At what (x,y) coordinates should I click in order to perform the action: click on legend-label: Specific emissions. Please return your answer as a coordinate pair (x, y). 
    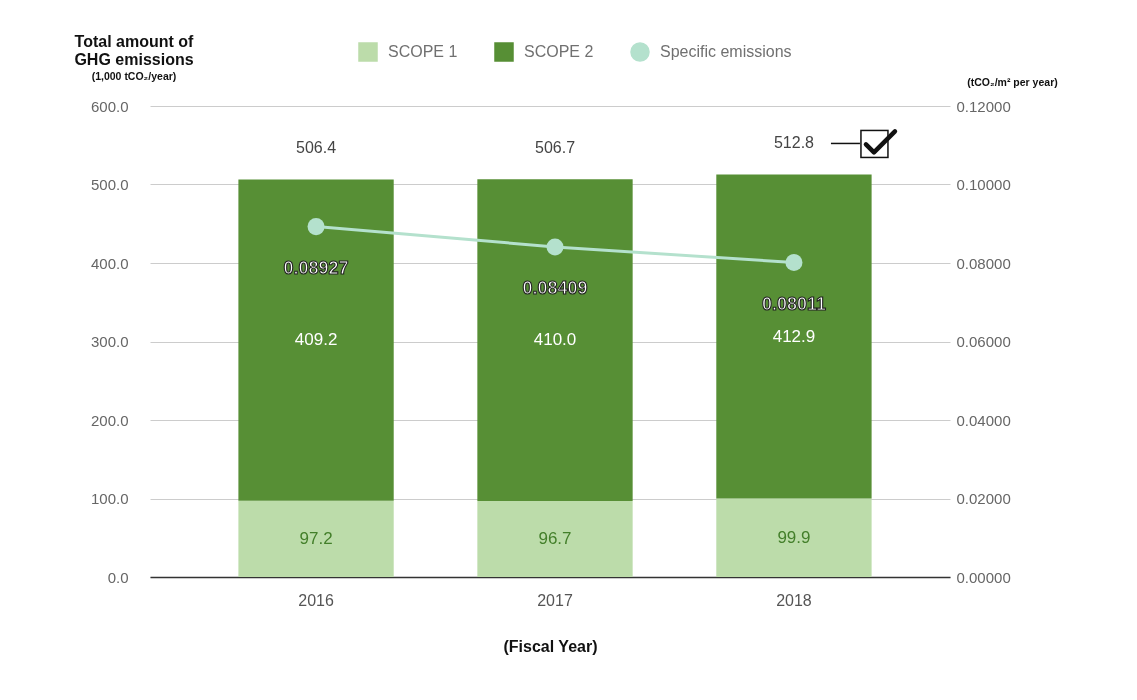
    Looking at the image, I should click on (726, 51).